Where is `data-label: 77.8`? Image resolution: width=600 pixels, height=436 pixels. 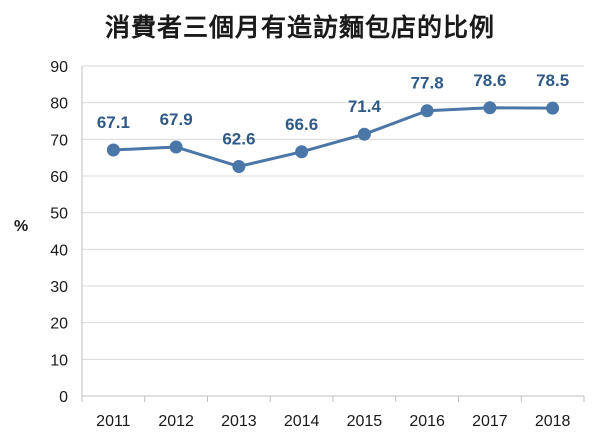
data-label: 77.8 is located at coordinates (427, 83).